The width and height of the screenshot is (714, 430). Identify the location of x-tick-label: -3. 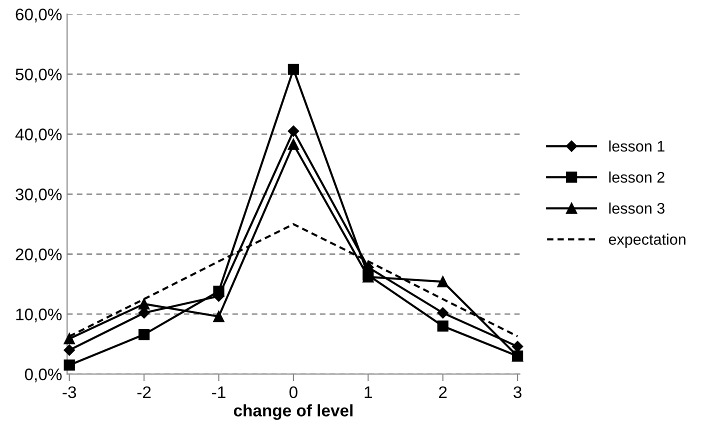
(69, 392).